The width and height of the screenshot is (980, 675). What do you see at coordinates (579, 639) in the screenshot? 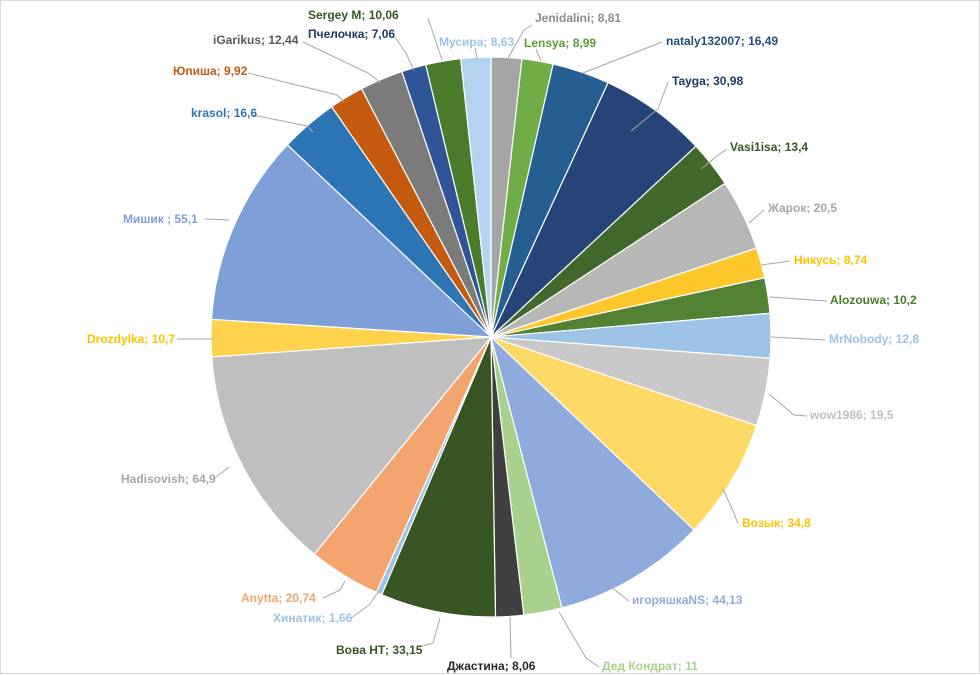
I see `leader-line-дед-кондрат` at bounding box center [579, 639].